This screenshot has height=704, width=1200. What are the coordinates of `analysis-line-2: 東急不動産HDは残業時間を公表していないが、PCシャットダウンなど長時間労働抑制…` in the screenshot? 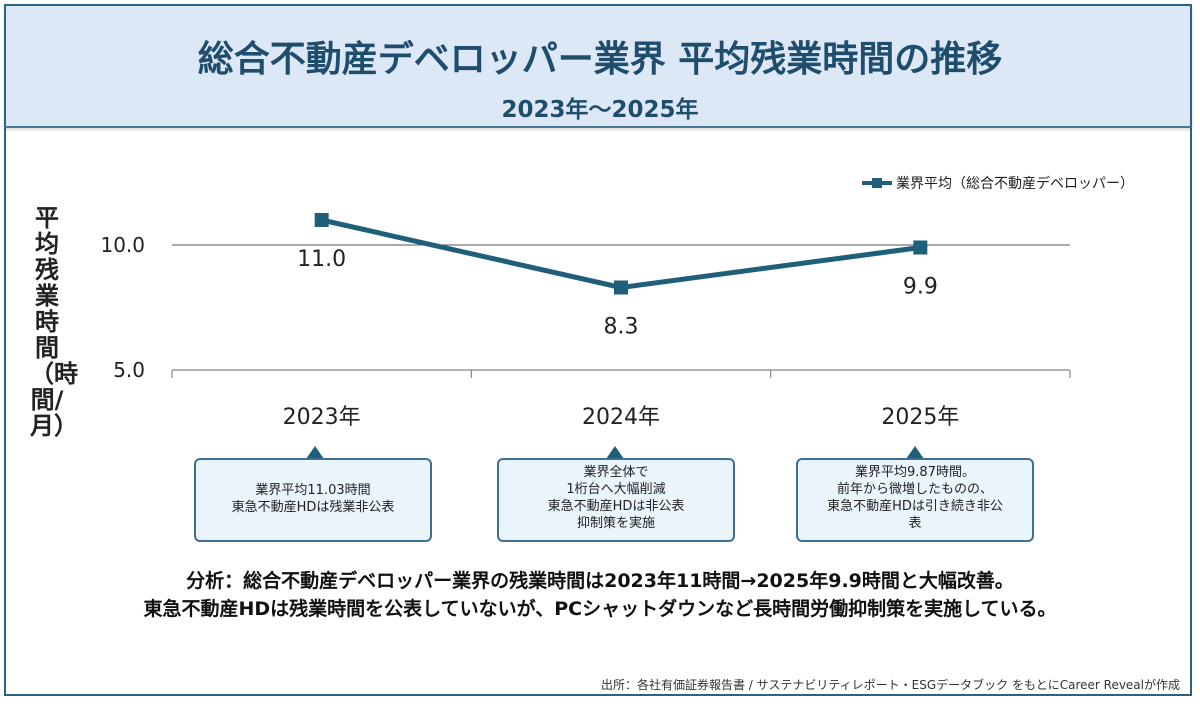 It's located at (600, 609).